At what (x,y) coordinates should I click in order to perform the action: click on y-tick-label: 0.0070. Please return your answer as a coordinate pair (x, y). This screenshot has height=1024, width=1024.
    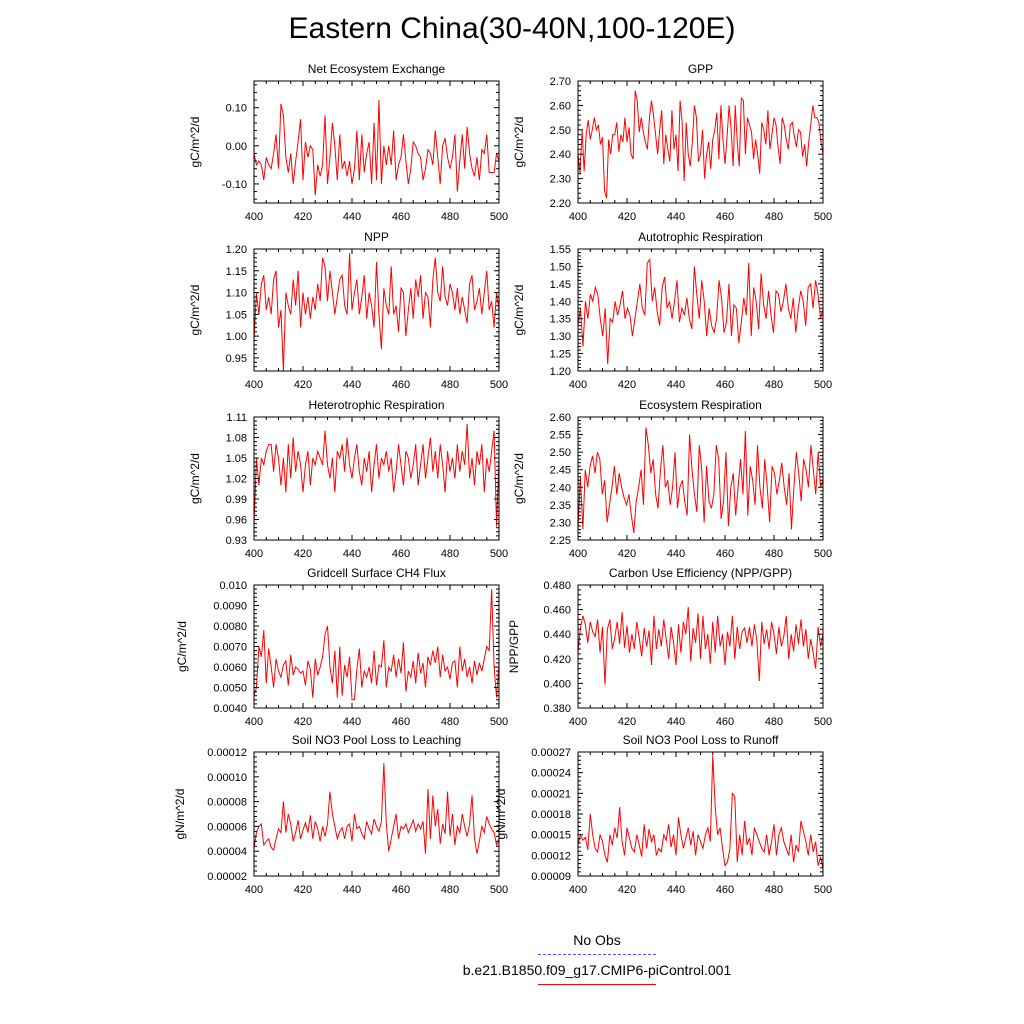
    Looking at the image, I should click on (230, 648).